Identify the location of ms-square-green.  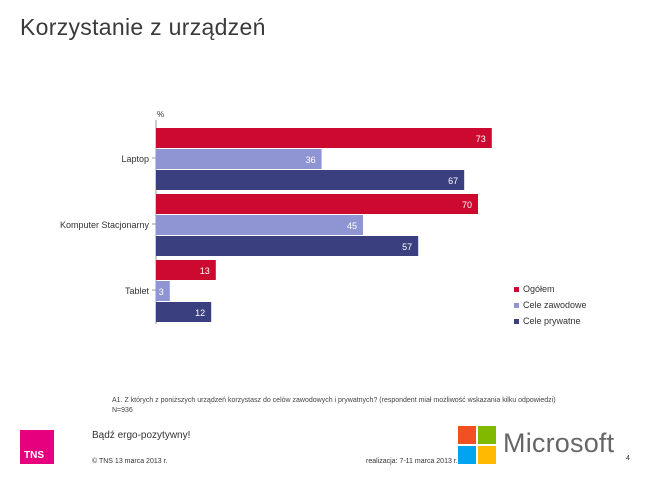
(487, 435).